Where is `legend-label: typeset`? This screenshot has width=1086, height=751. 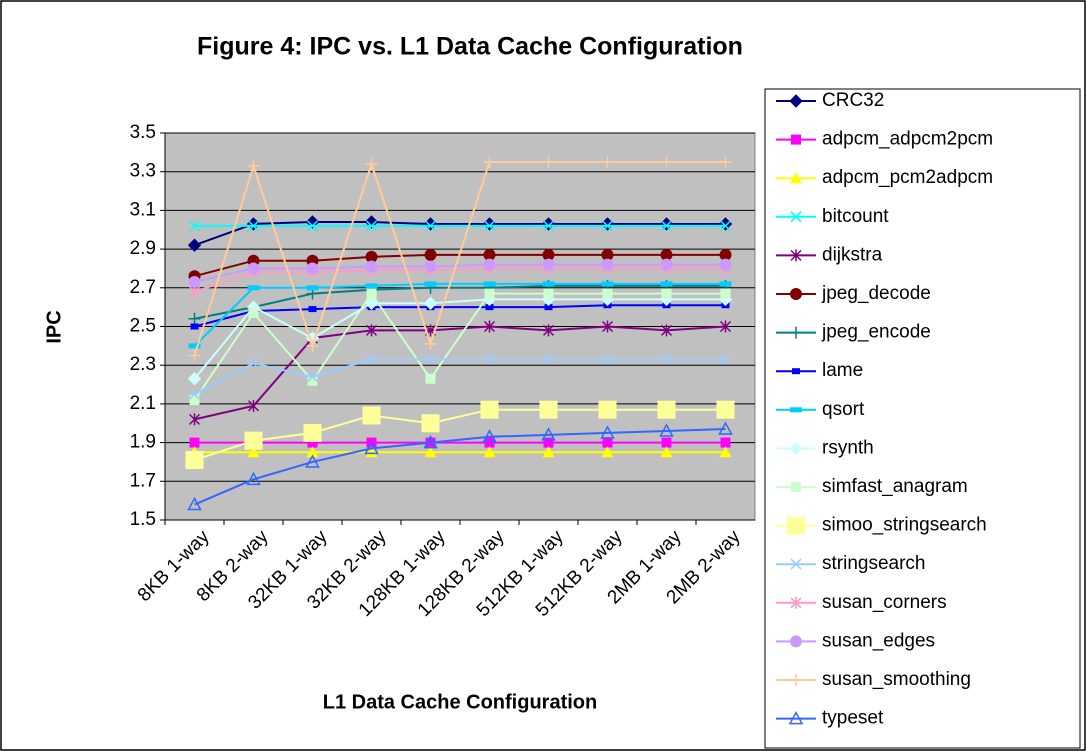 legend-label: typeset is located at coordinates (853, 718).